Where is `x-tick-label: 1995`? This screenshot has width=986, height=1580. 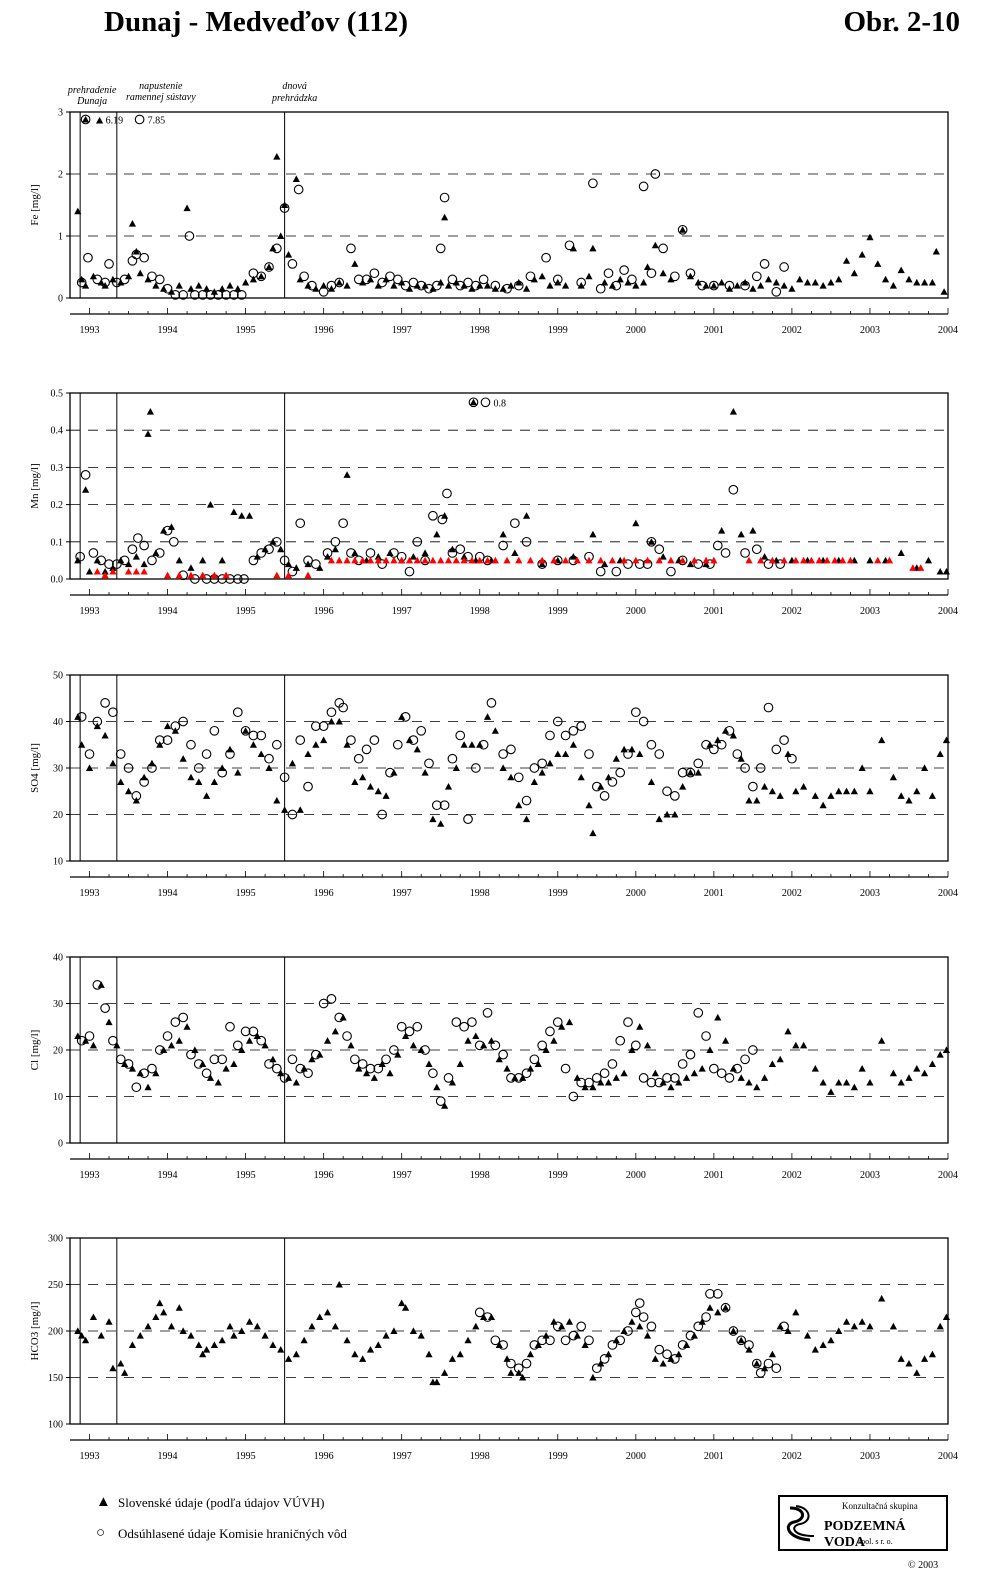 x-tick-label: 1995 is located at coordinates (246, 611).